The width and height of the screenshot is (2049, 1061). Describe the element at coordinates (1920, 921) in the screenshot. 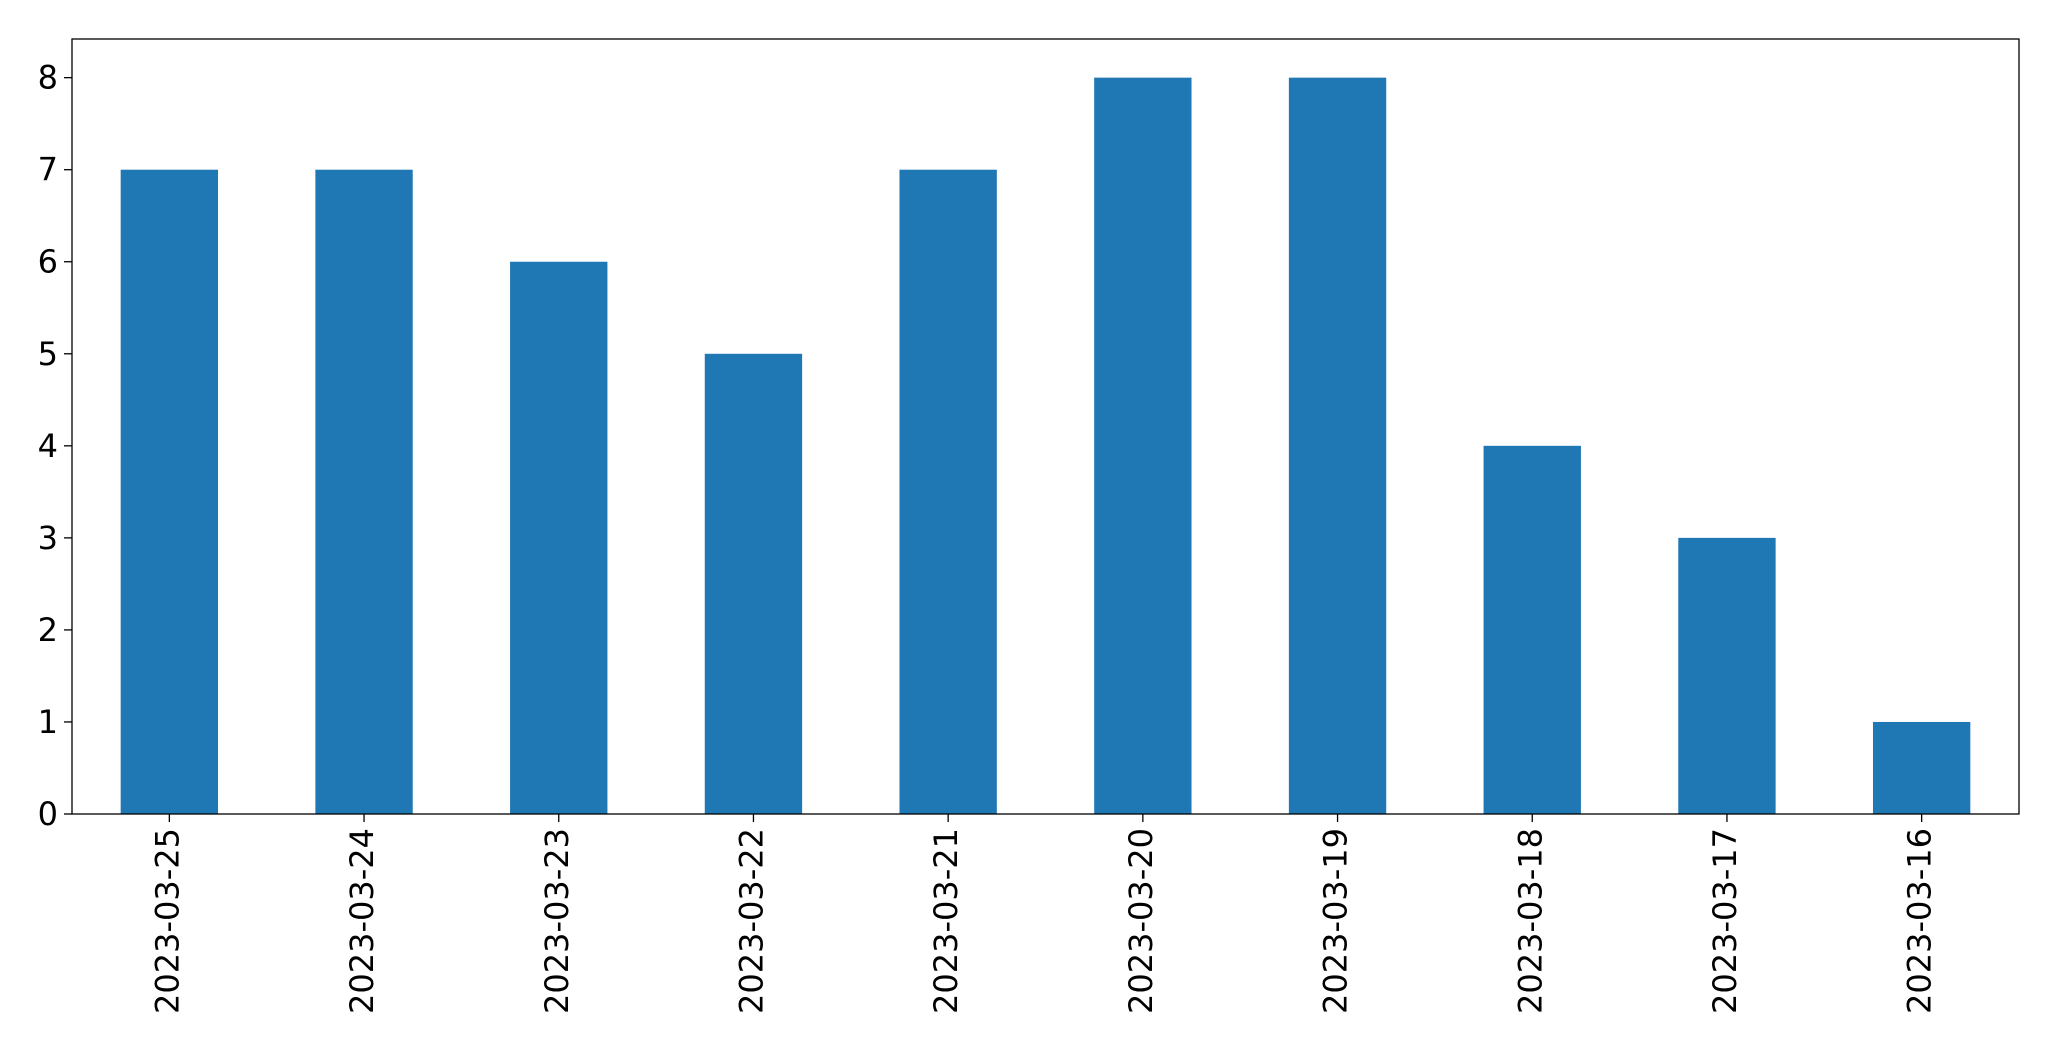

I see `x-tick-label: 2023-03-16` at that location.